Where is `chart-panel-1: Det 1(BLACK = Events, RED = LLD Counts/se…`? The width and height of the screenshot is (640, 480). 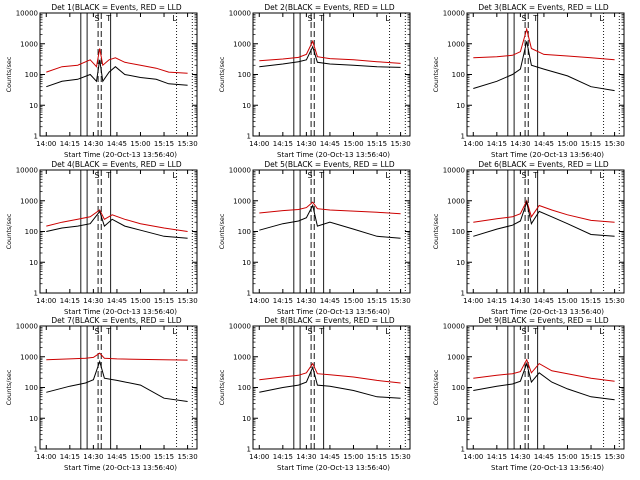
chart-panel-1: Det 1(BLACK = Events, RED = LLD Counts/se… is located at coordinates (101, 81).